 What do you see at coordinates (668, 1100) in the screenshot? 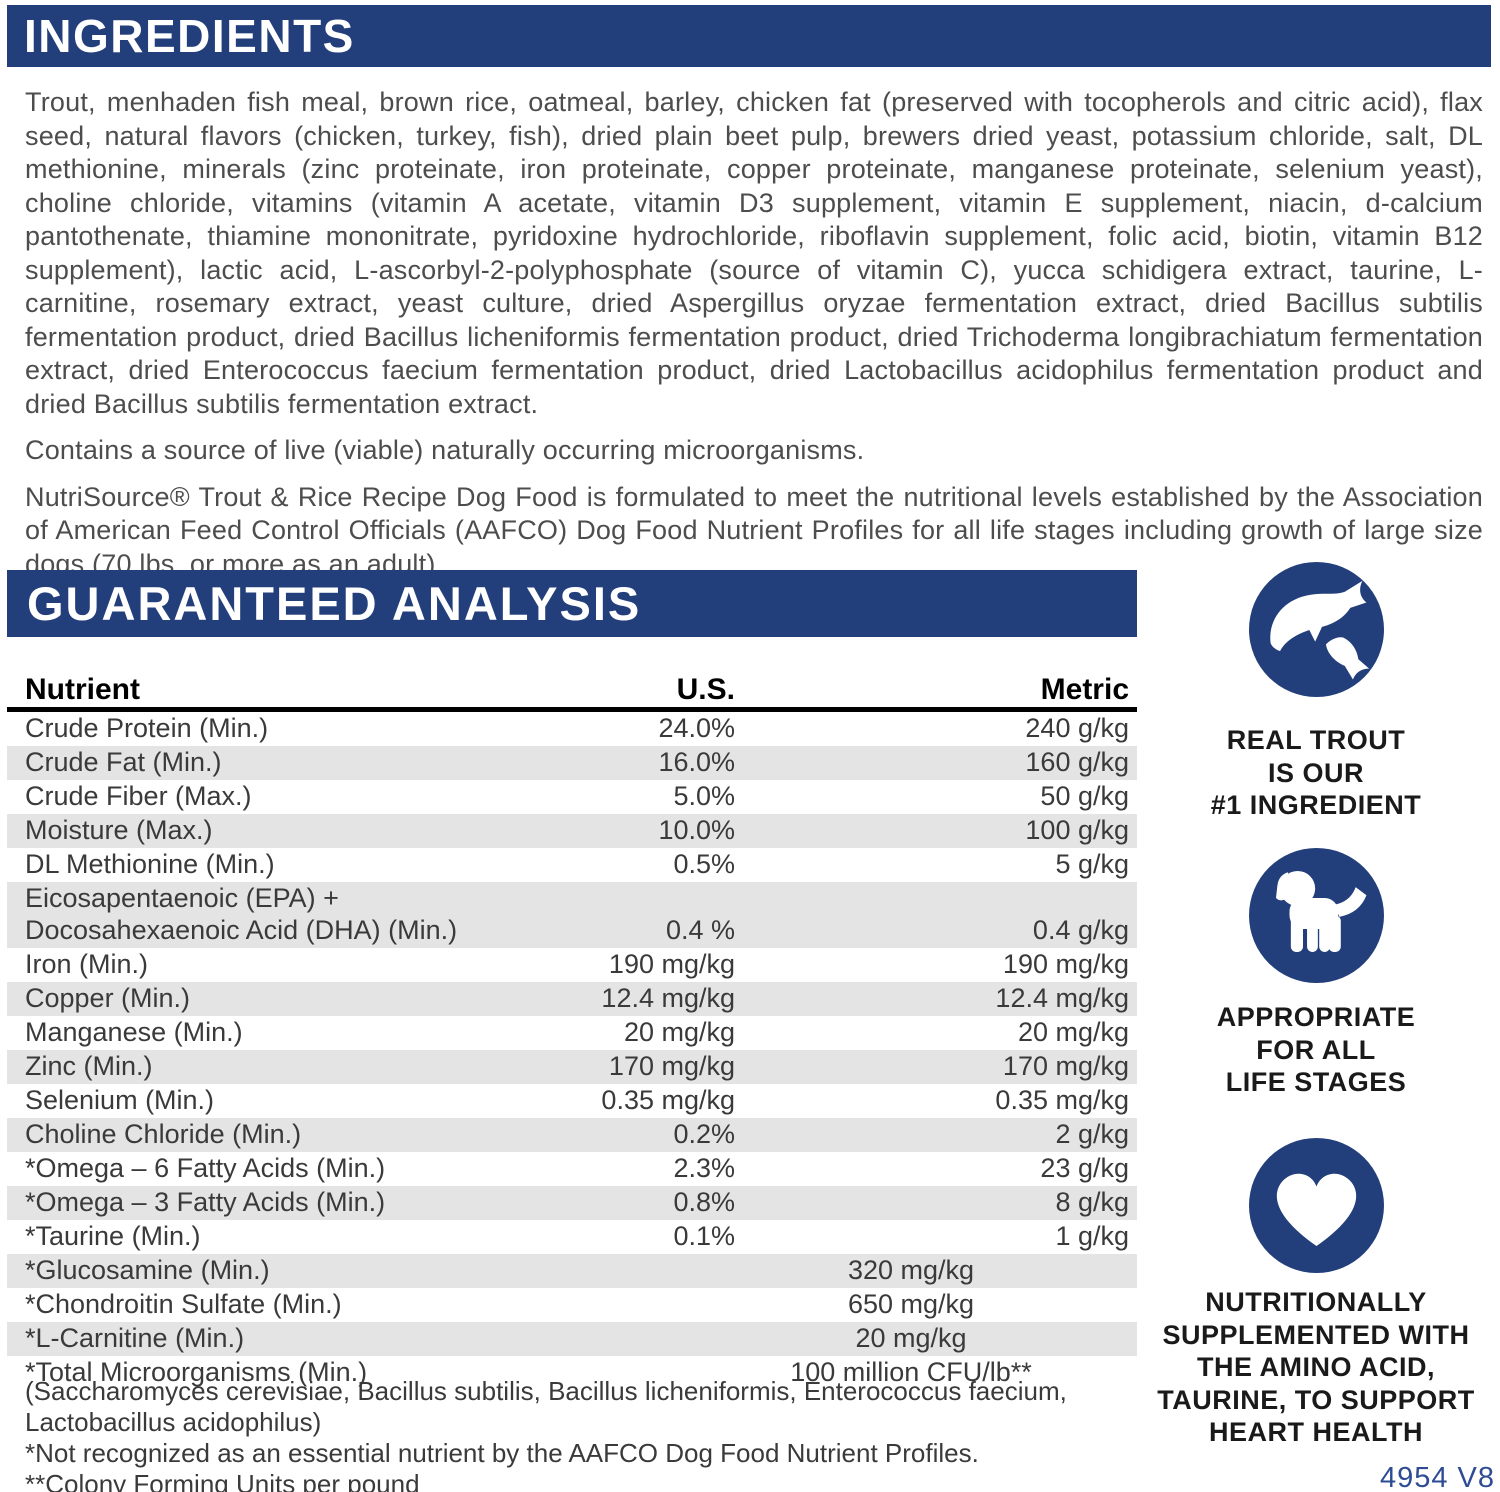
I see `nutrient-us-value: 0.35 mg/kg` at bounding box center [668, 1100].